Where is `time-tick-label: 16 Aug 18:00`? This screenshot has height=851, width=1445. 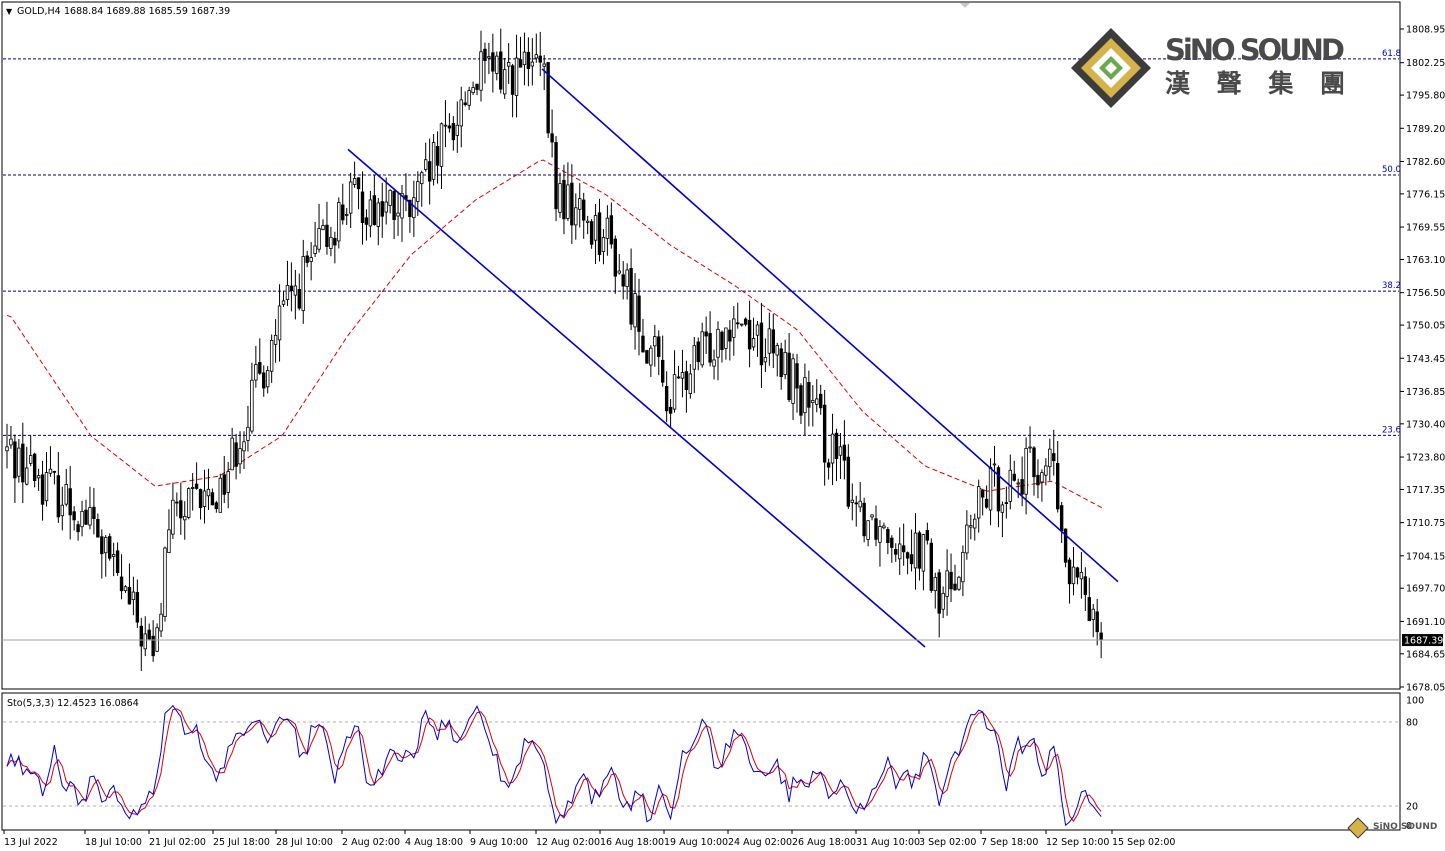
time-tick-label: 16 Aug 18:00 is located at coordinates (632, 842).